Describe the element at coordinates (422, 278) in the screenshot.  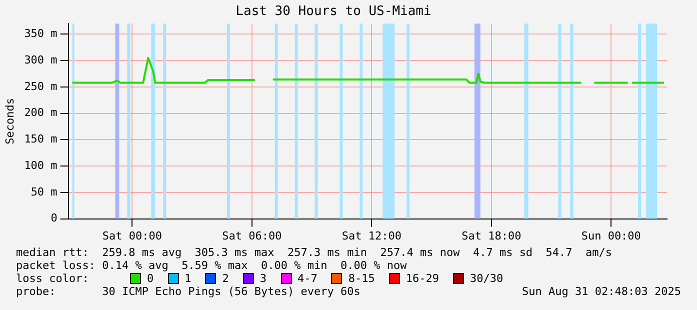
I see `legend-label: 16-29` at that location.